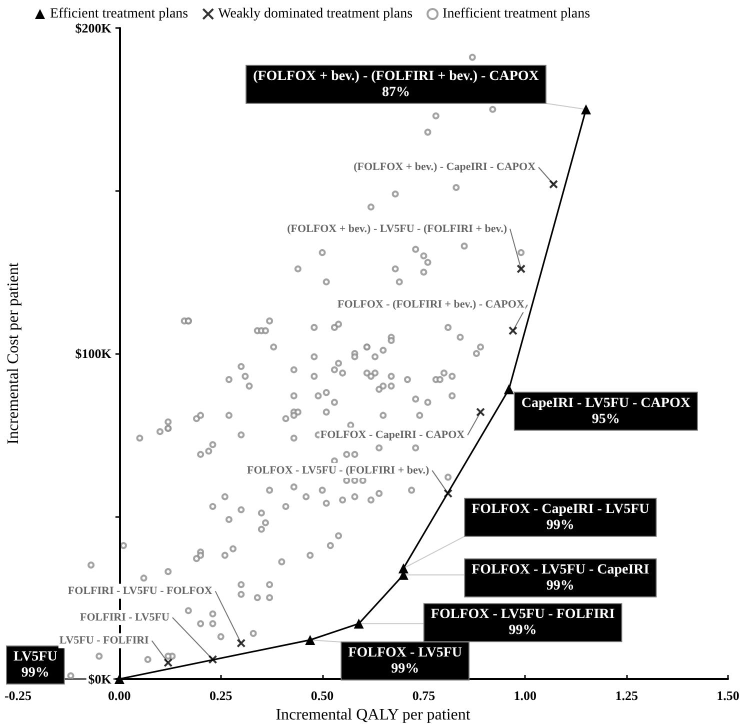  What do you see at coordinates (405, 660) in the screenshot?
I see `annotation: FOLFOX - LV5FU 99%` at bounding box center [405, 660].